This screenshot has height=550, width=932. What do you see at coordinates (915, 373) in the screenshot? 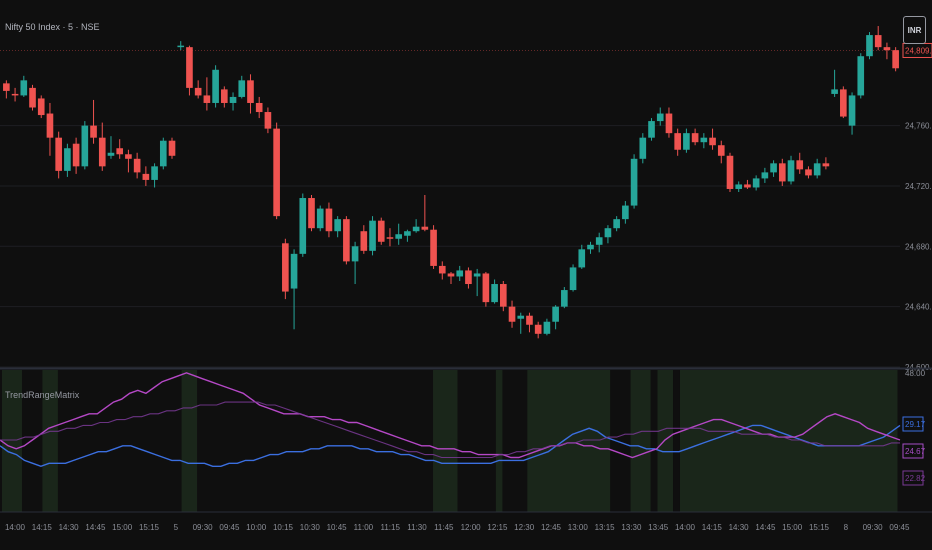
I see `indicator-axis-top-label: 48.00` at bounding box center [915, 373].